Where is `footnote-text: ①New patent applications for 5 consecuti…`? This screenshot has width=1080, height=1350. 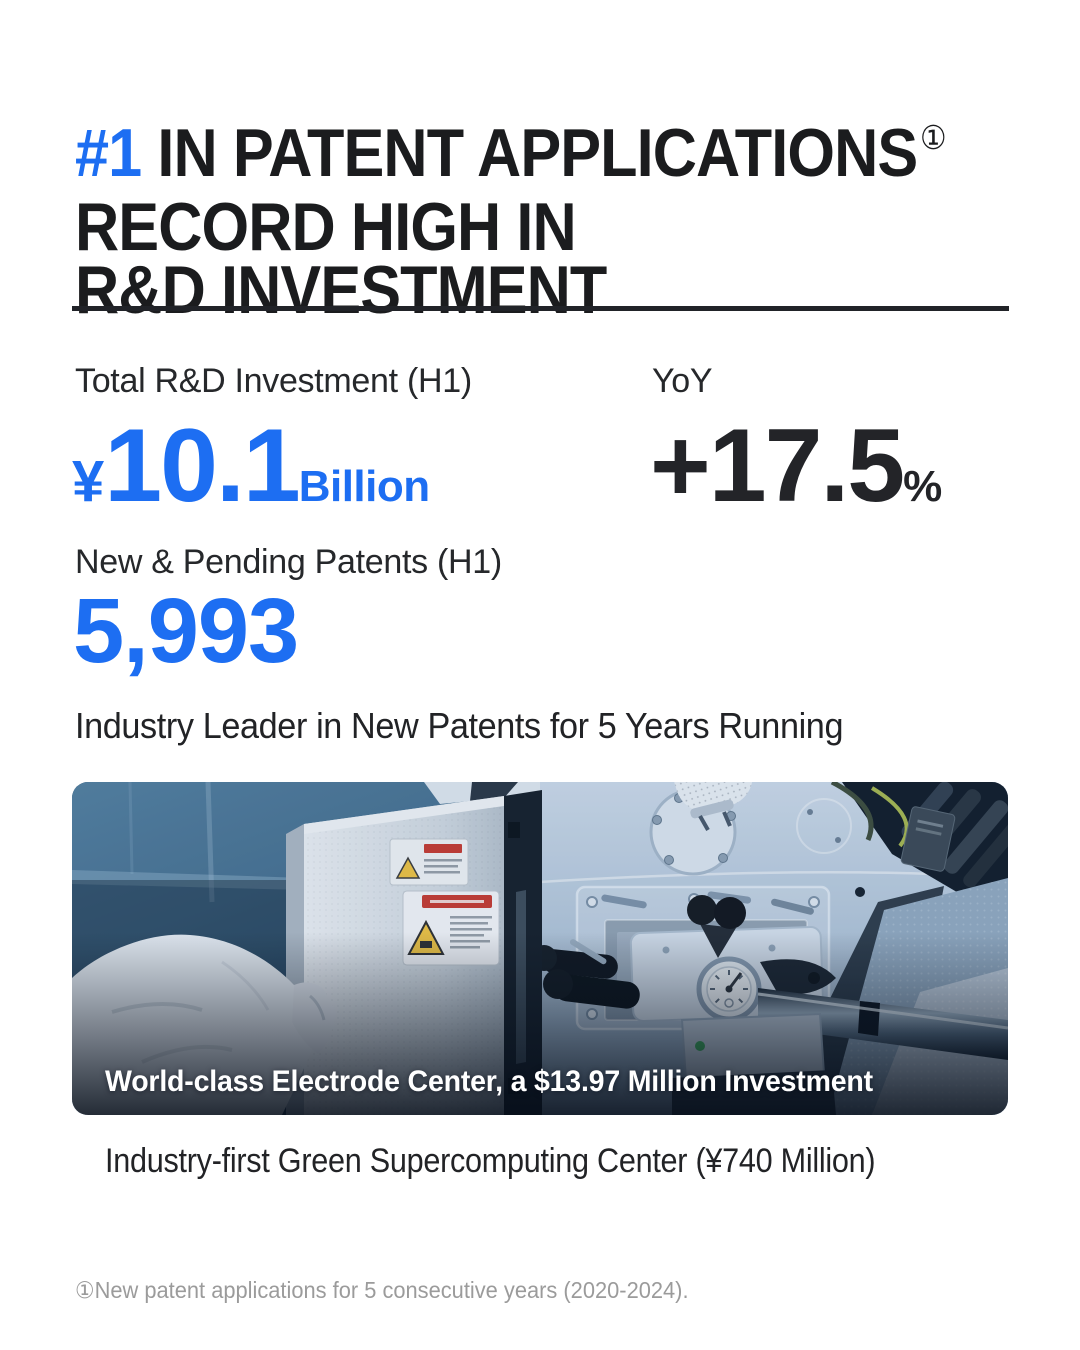
footnote-text: ①New patent applications for 5 consecuti… is located at coordinates (382, 1290).